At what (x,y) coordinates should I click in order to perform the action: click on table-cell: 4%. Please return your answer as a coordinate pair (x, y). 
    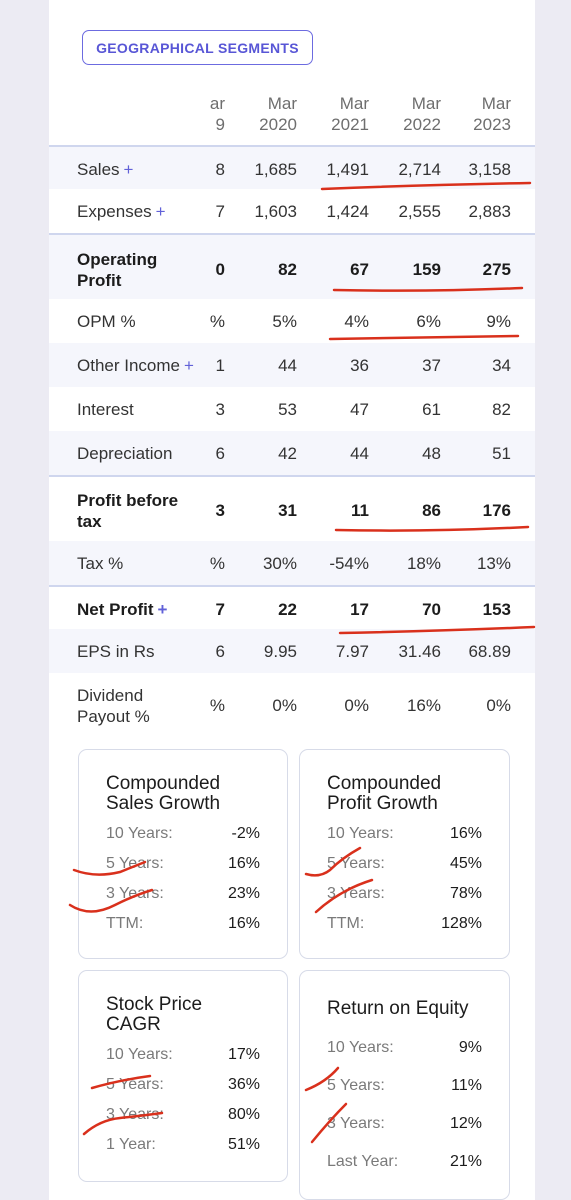
    Looking at the image, I should click on (356, 321).